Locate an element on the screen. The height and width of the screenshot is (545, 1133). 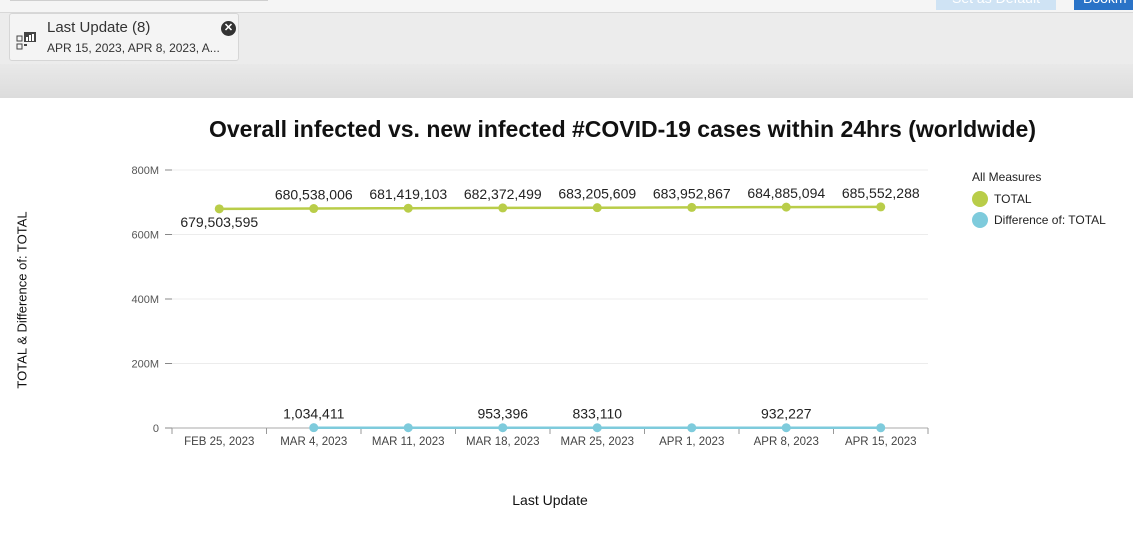
legend-swatch-difference is located at coordinates (980, 219).